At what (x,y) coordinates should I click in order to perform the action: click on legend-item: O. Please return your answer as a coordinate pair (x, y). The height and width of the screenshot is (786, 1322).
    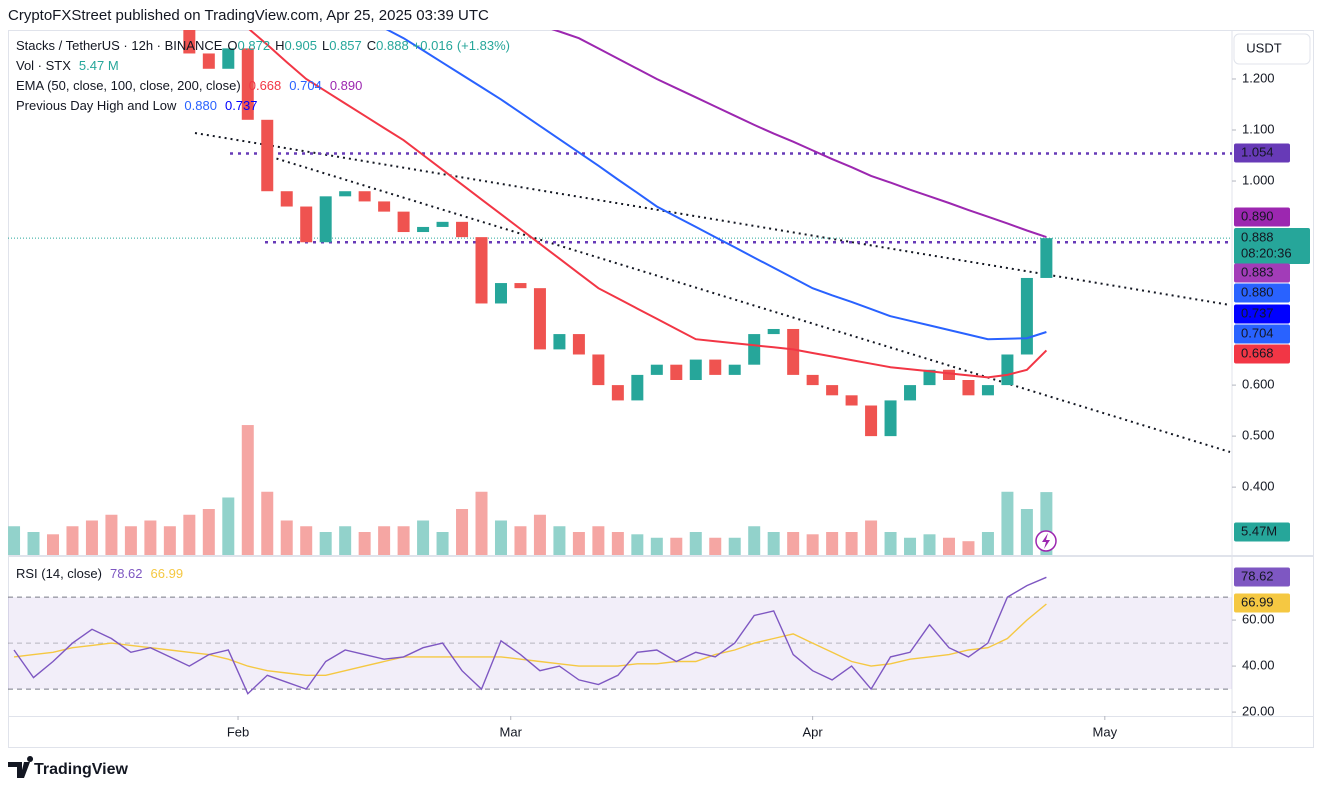
    Looking at the image, I should click on (232, 45).